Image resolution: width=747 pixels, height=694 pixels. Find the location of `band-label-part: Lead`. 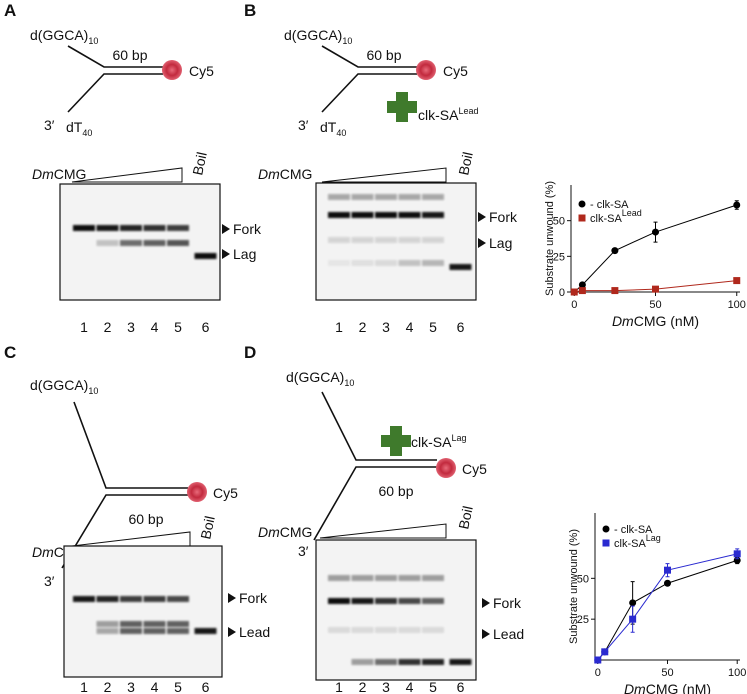

band-label-part: Lead is located at coordinates (254, 632).